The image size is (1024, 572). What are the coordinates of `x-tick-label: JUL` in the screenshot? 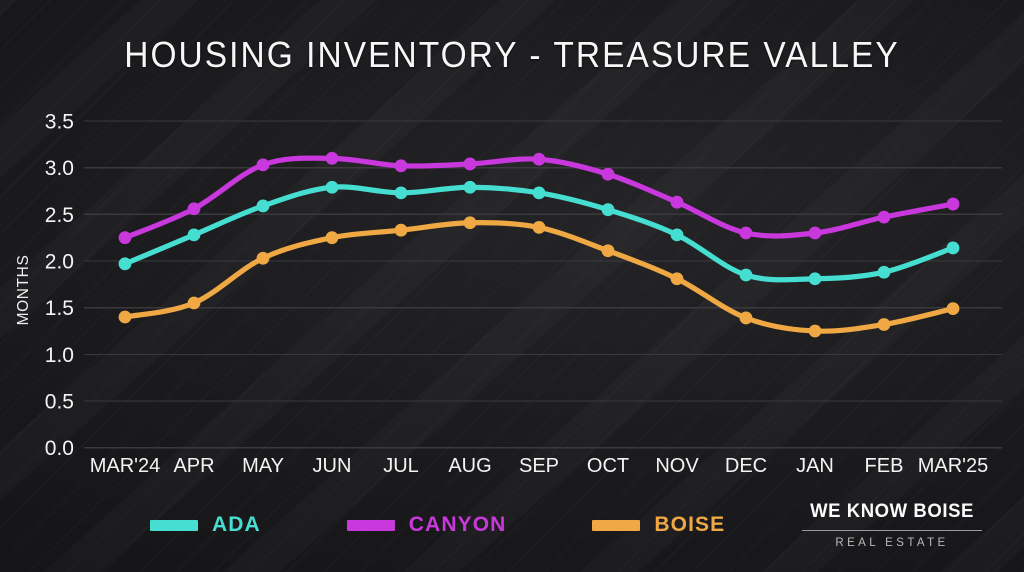 It's located at (401, 466).